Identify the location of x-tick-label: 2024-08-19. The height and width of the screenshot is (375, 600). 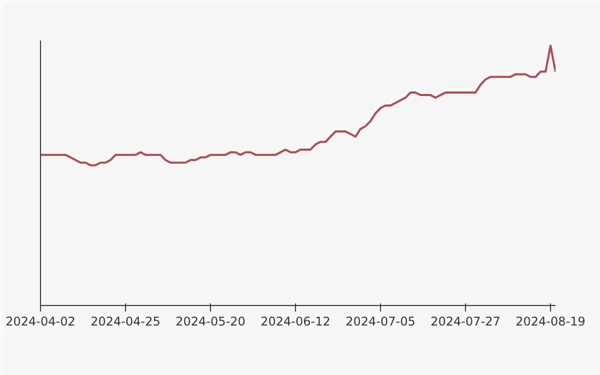
(551, 321).